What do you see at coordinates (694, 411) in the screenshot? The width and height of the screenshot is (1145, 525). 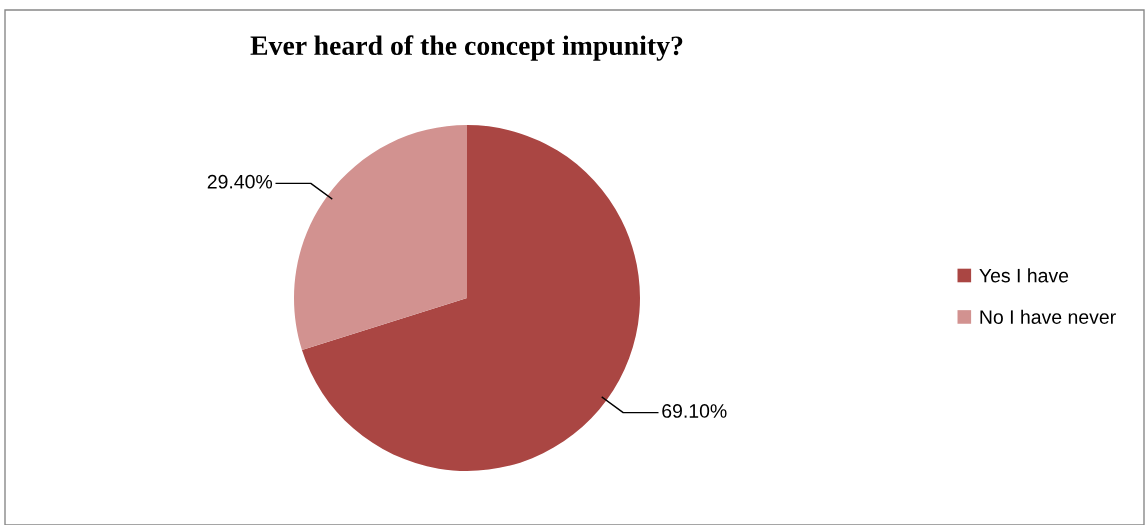 I see `data-label: 69.10%` at bounding box center [694, 411].